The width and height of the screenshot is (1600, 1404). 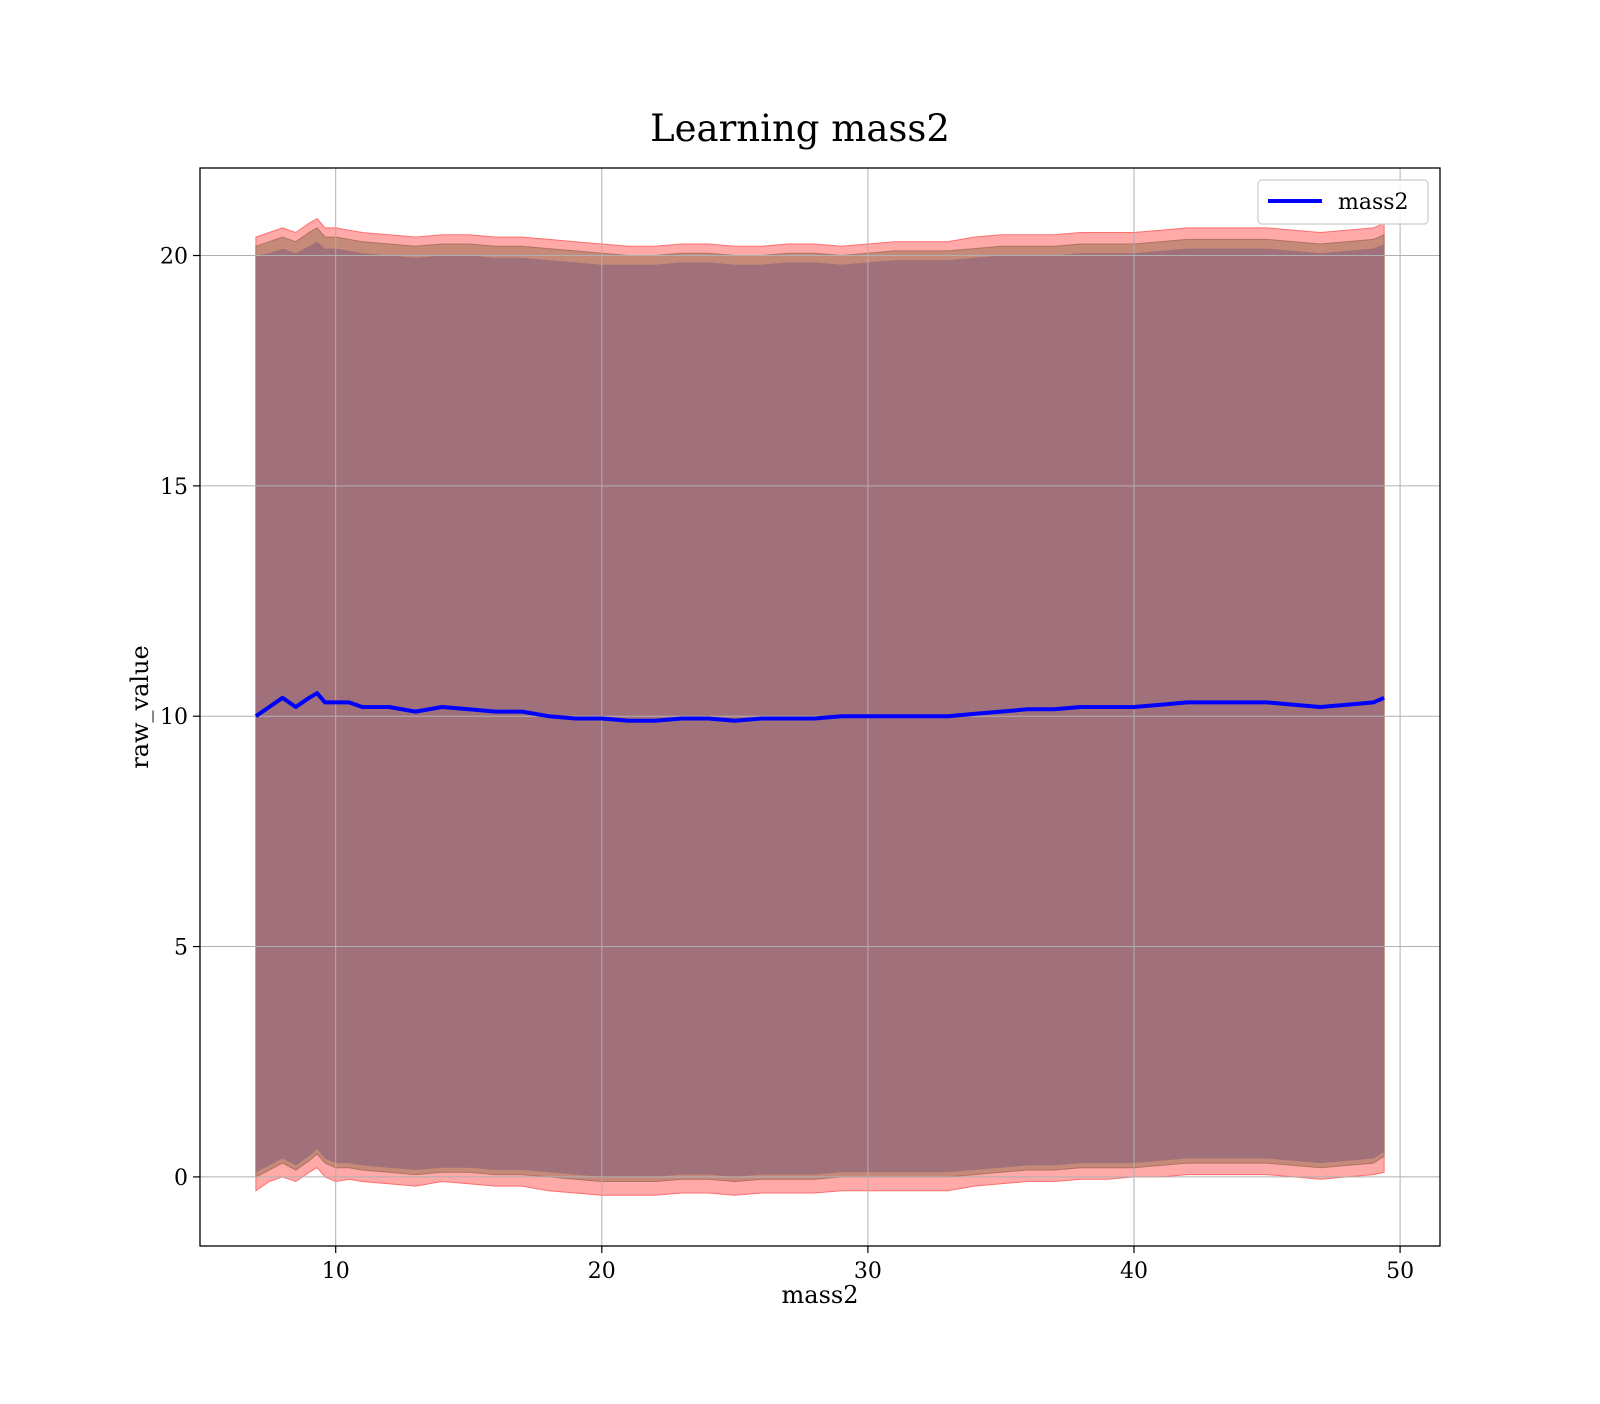 What do you see at coordinates (1400, 1271) in the screenshot?
I see `x-tick-label-50: 50` at bounding box center [1400, 1271].